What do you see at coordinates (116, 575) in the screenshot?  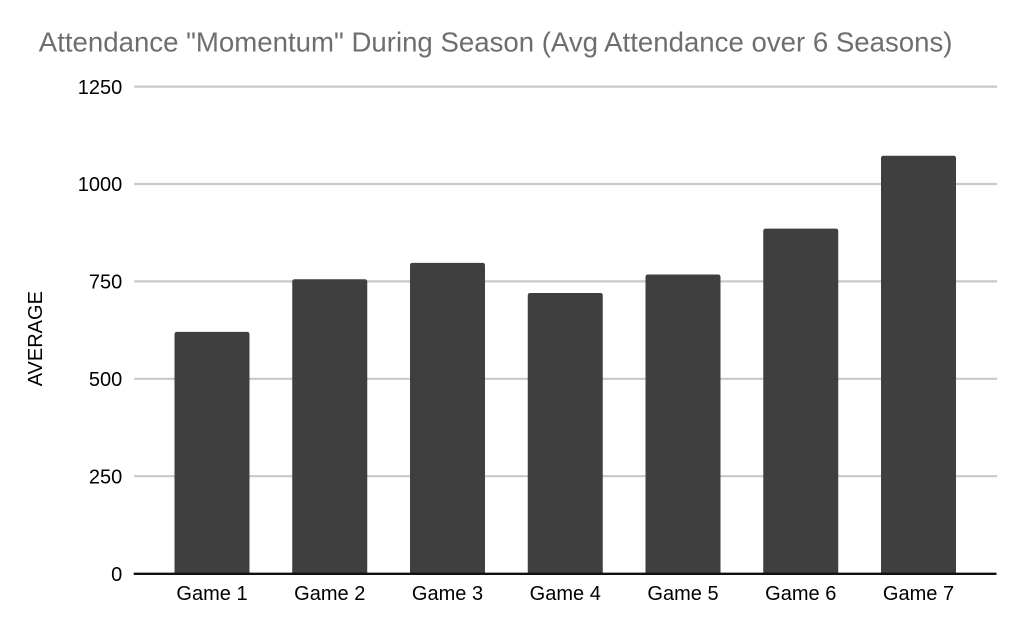 I see `svg-text: 0` at bounding box center [116, 575].